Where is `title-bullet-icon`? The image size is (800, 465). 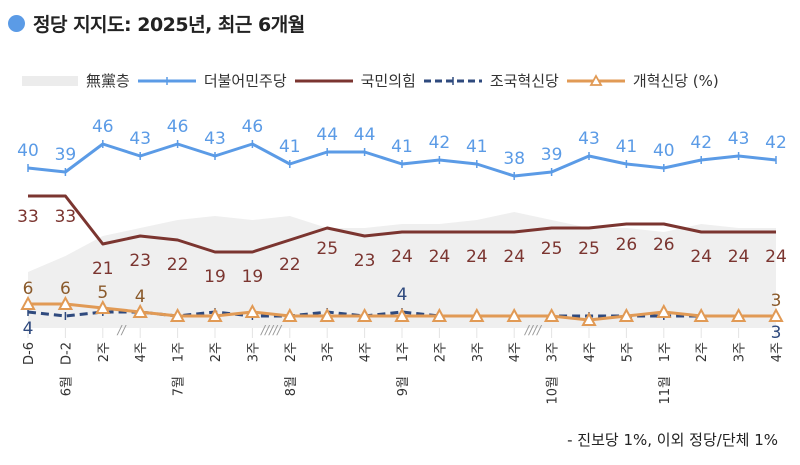
title-bullet-icon is located at coordinates (16, 23).